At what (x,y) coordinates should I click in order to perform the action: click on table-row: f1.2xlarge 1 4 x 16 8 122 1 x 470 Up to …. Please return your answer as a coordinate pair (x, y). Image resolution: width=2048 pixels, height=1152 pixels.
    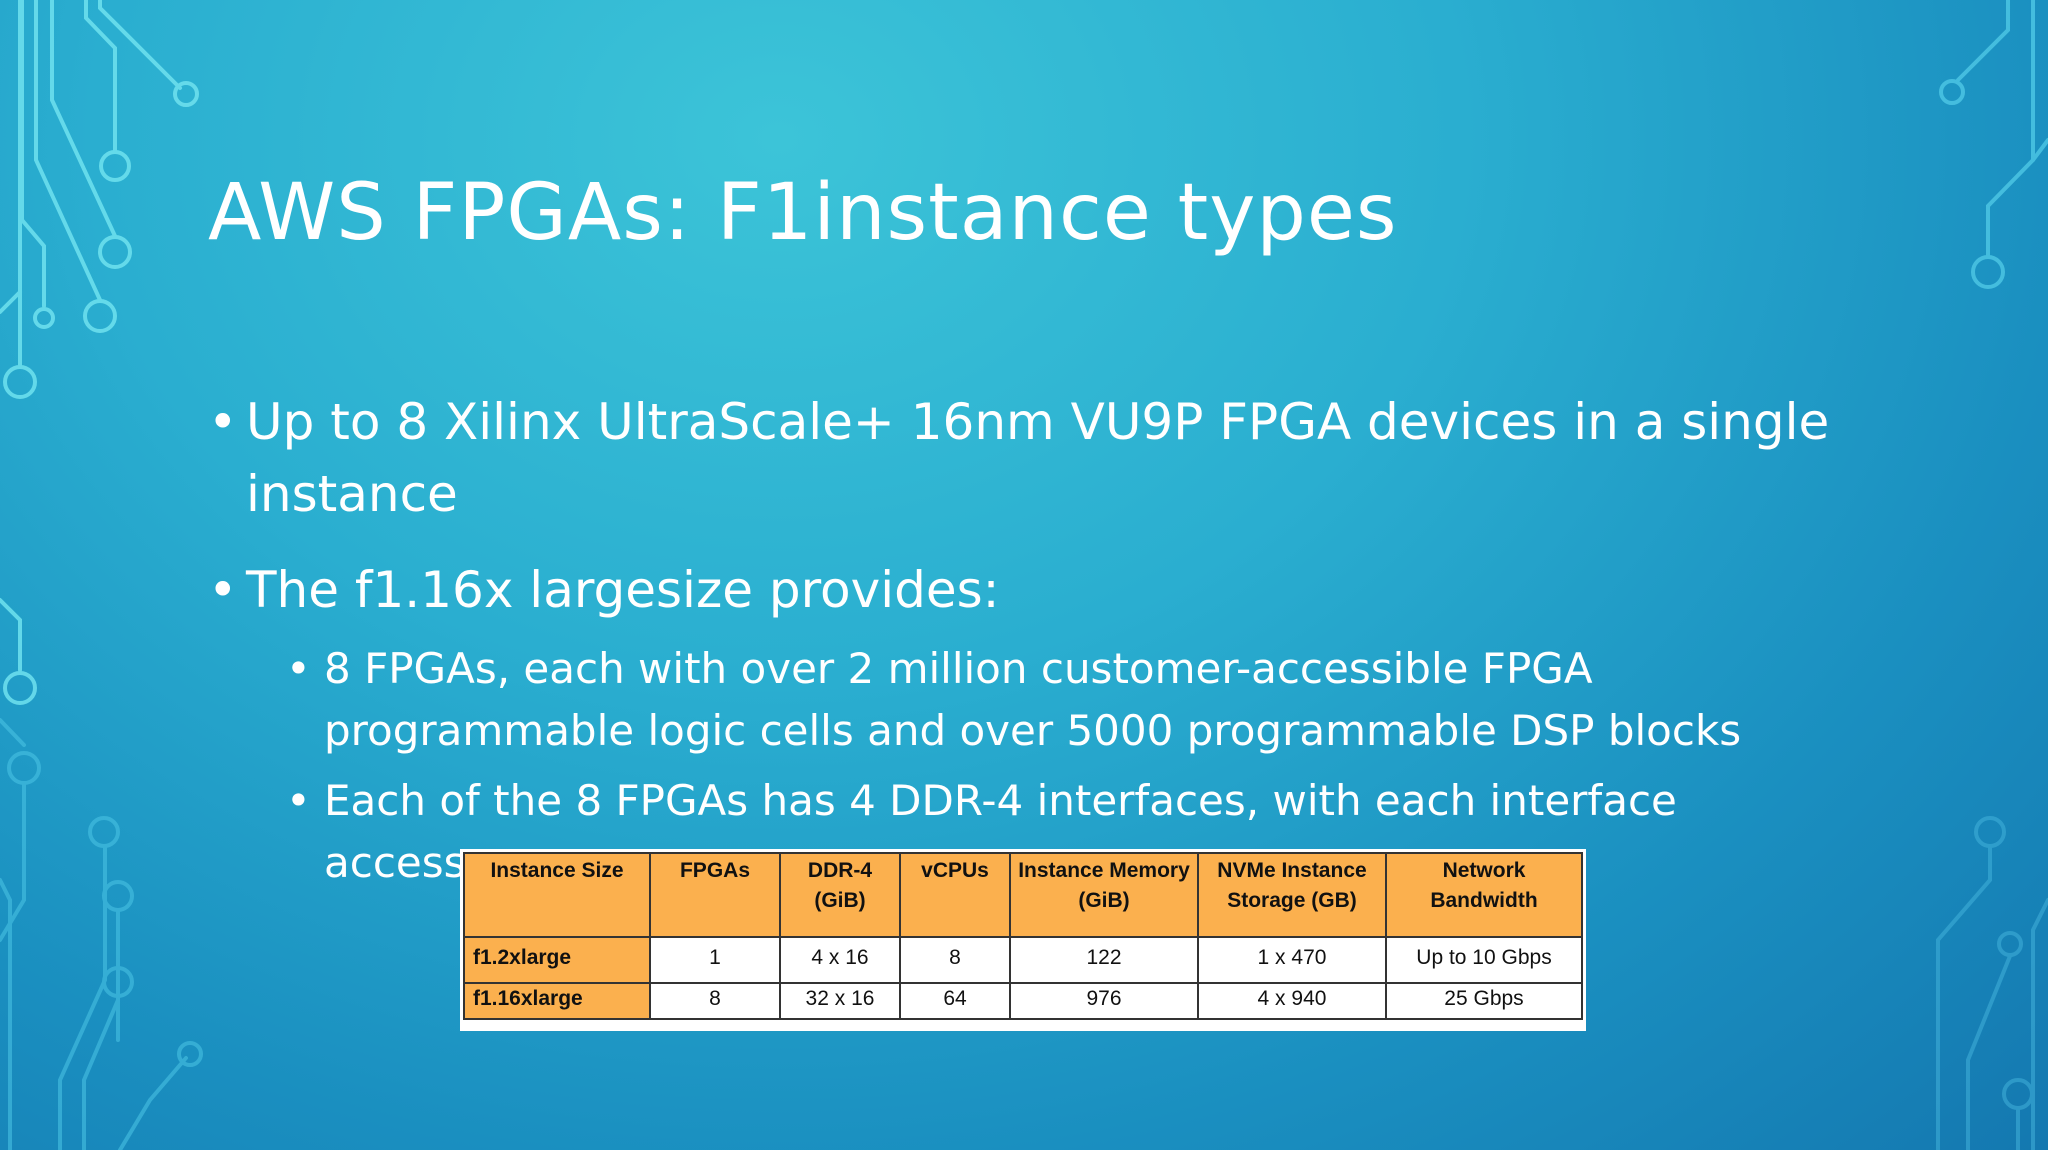
    Looking at the image, I should click on (1023, 960).